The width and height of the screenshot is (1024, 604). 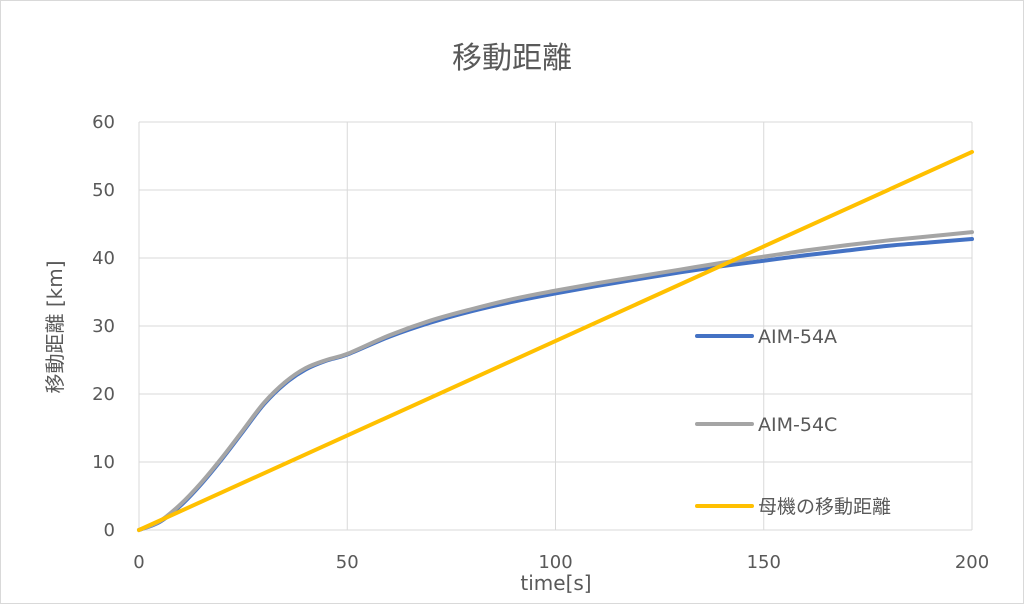 I want to click on y-axis-label: 移動距離 [km], so click(x=55, y=326).